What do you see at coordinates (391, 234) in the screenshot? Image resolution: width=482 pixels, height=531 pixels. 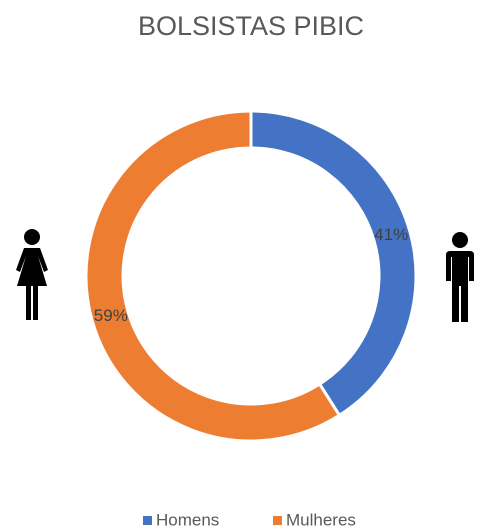 I see `data-label: 41%` at bounding box center [391, 234].